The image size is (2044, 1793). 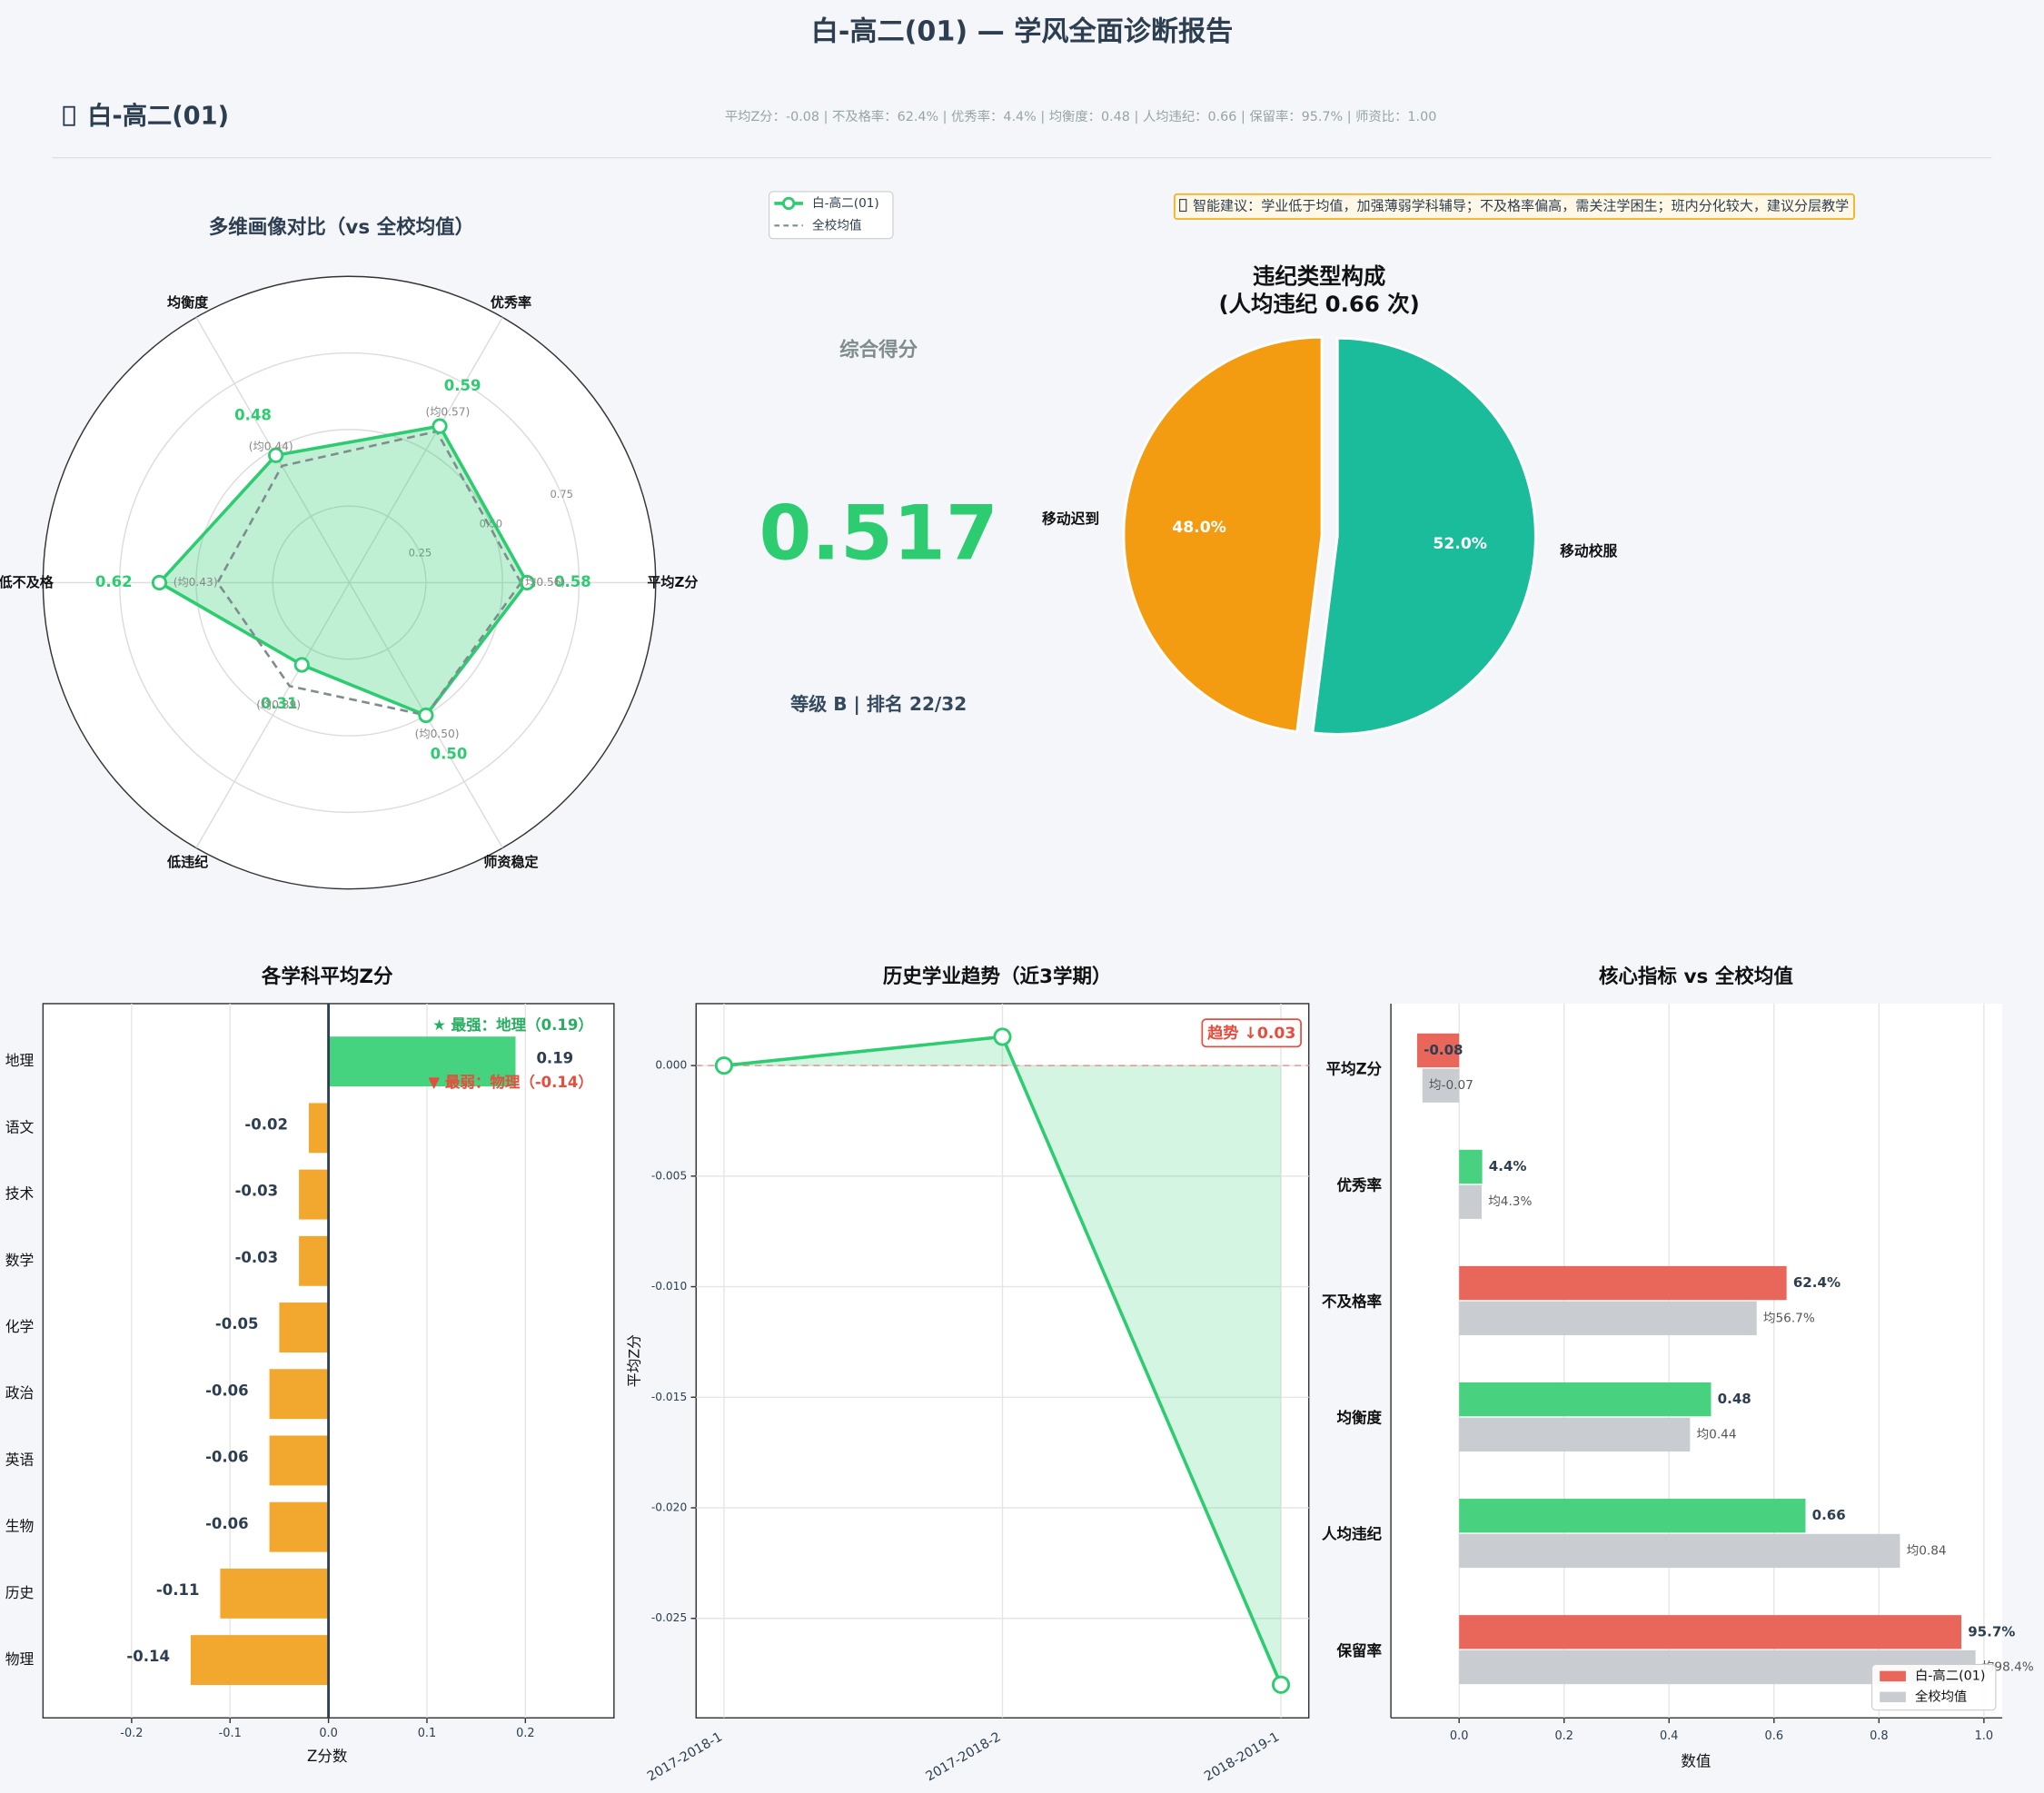 What do you see at coordinates (448, 411) in the screenshot?
I see `avg-label: (均0.57)` at bounding box center [448, 411].